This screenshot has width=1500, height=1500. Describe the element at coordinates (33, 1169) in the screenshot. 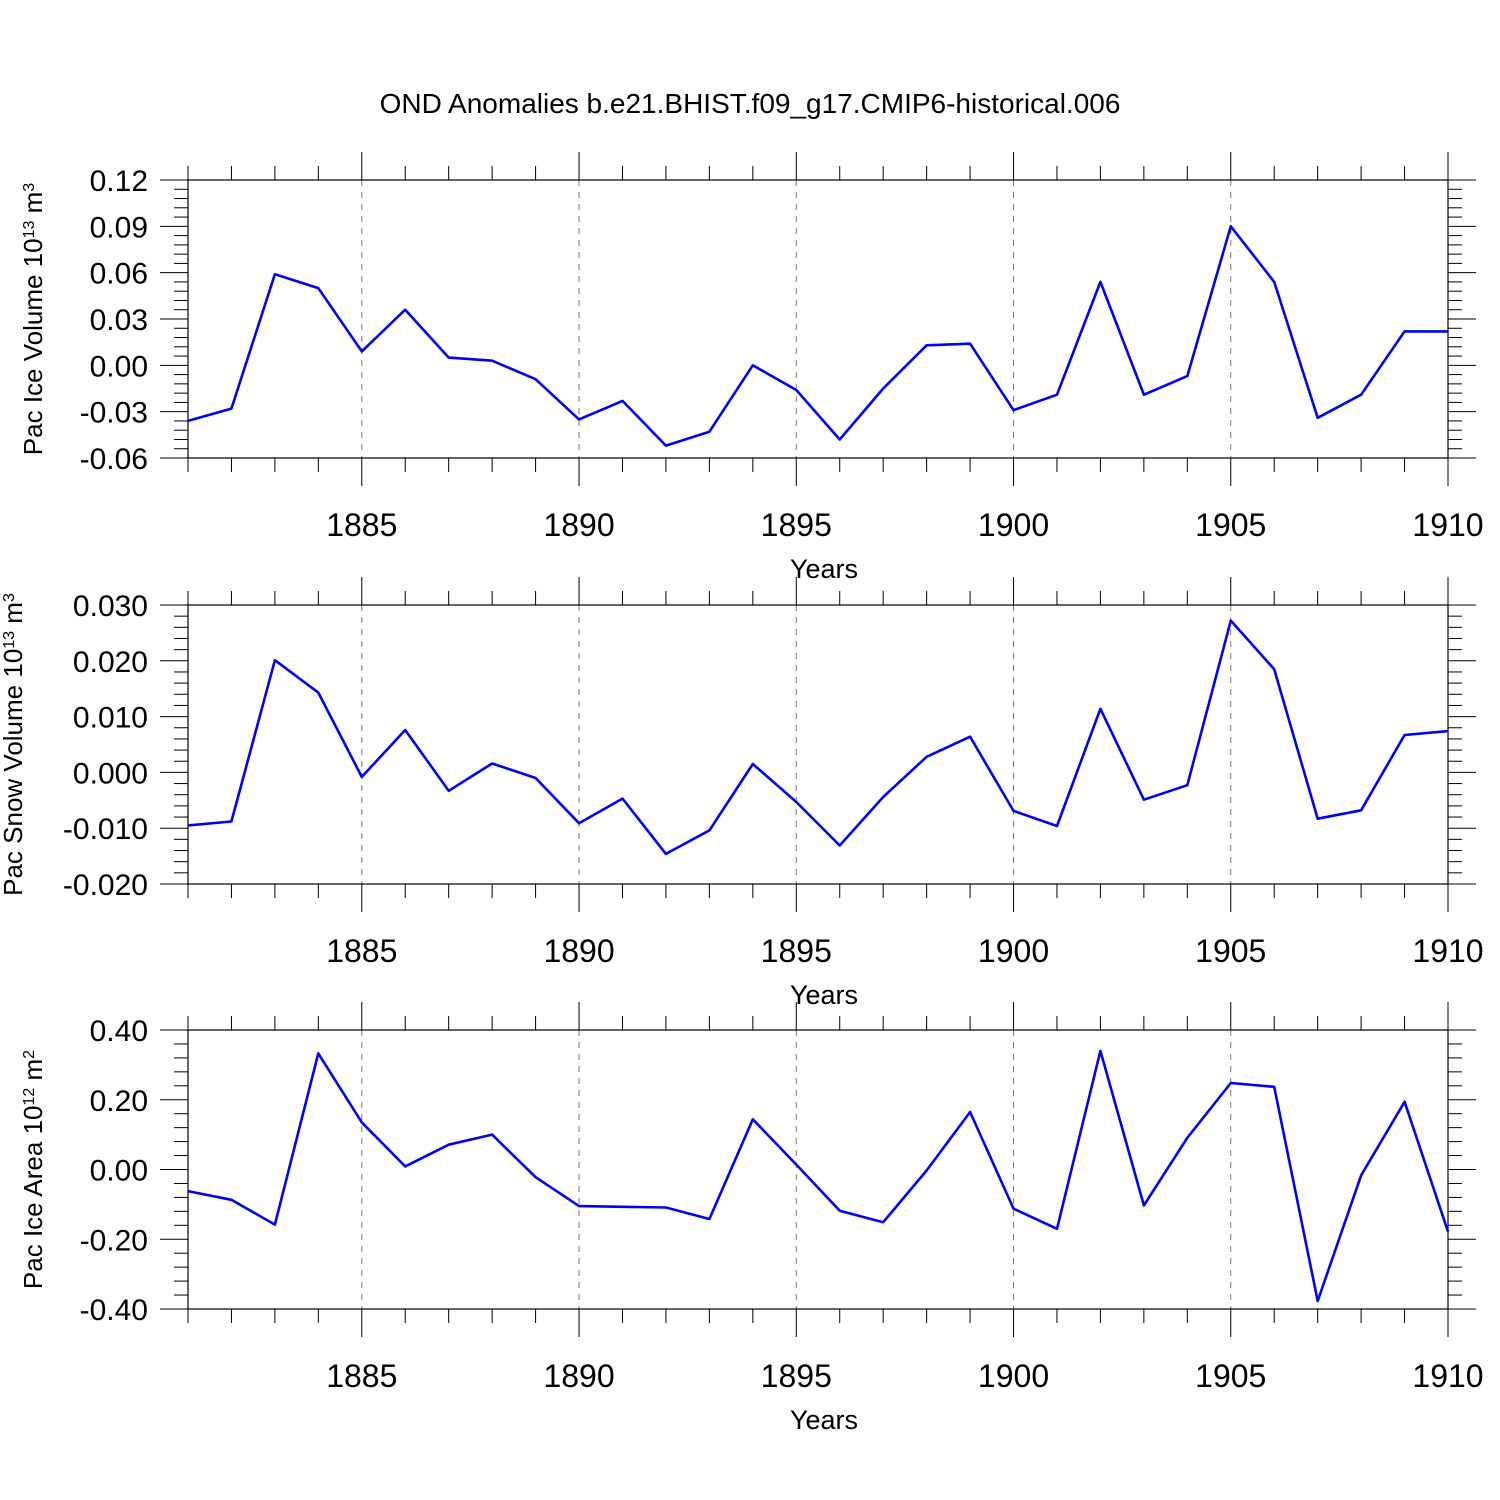

I see `y-axis-label: Pac Ice Area 1012 m2` at that location.